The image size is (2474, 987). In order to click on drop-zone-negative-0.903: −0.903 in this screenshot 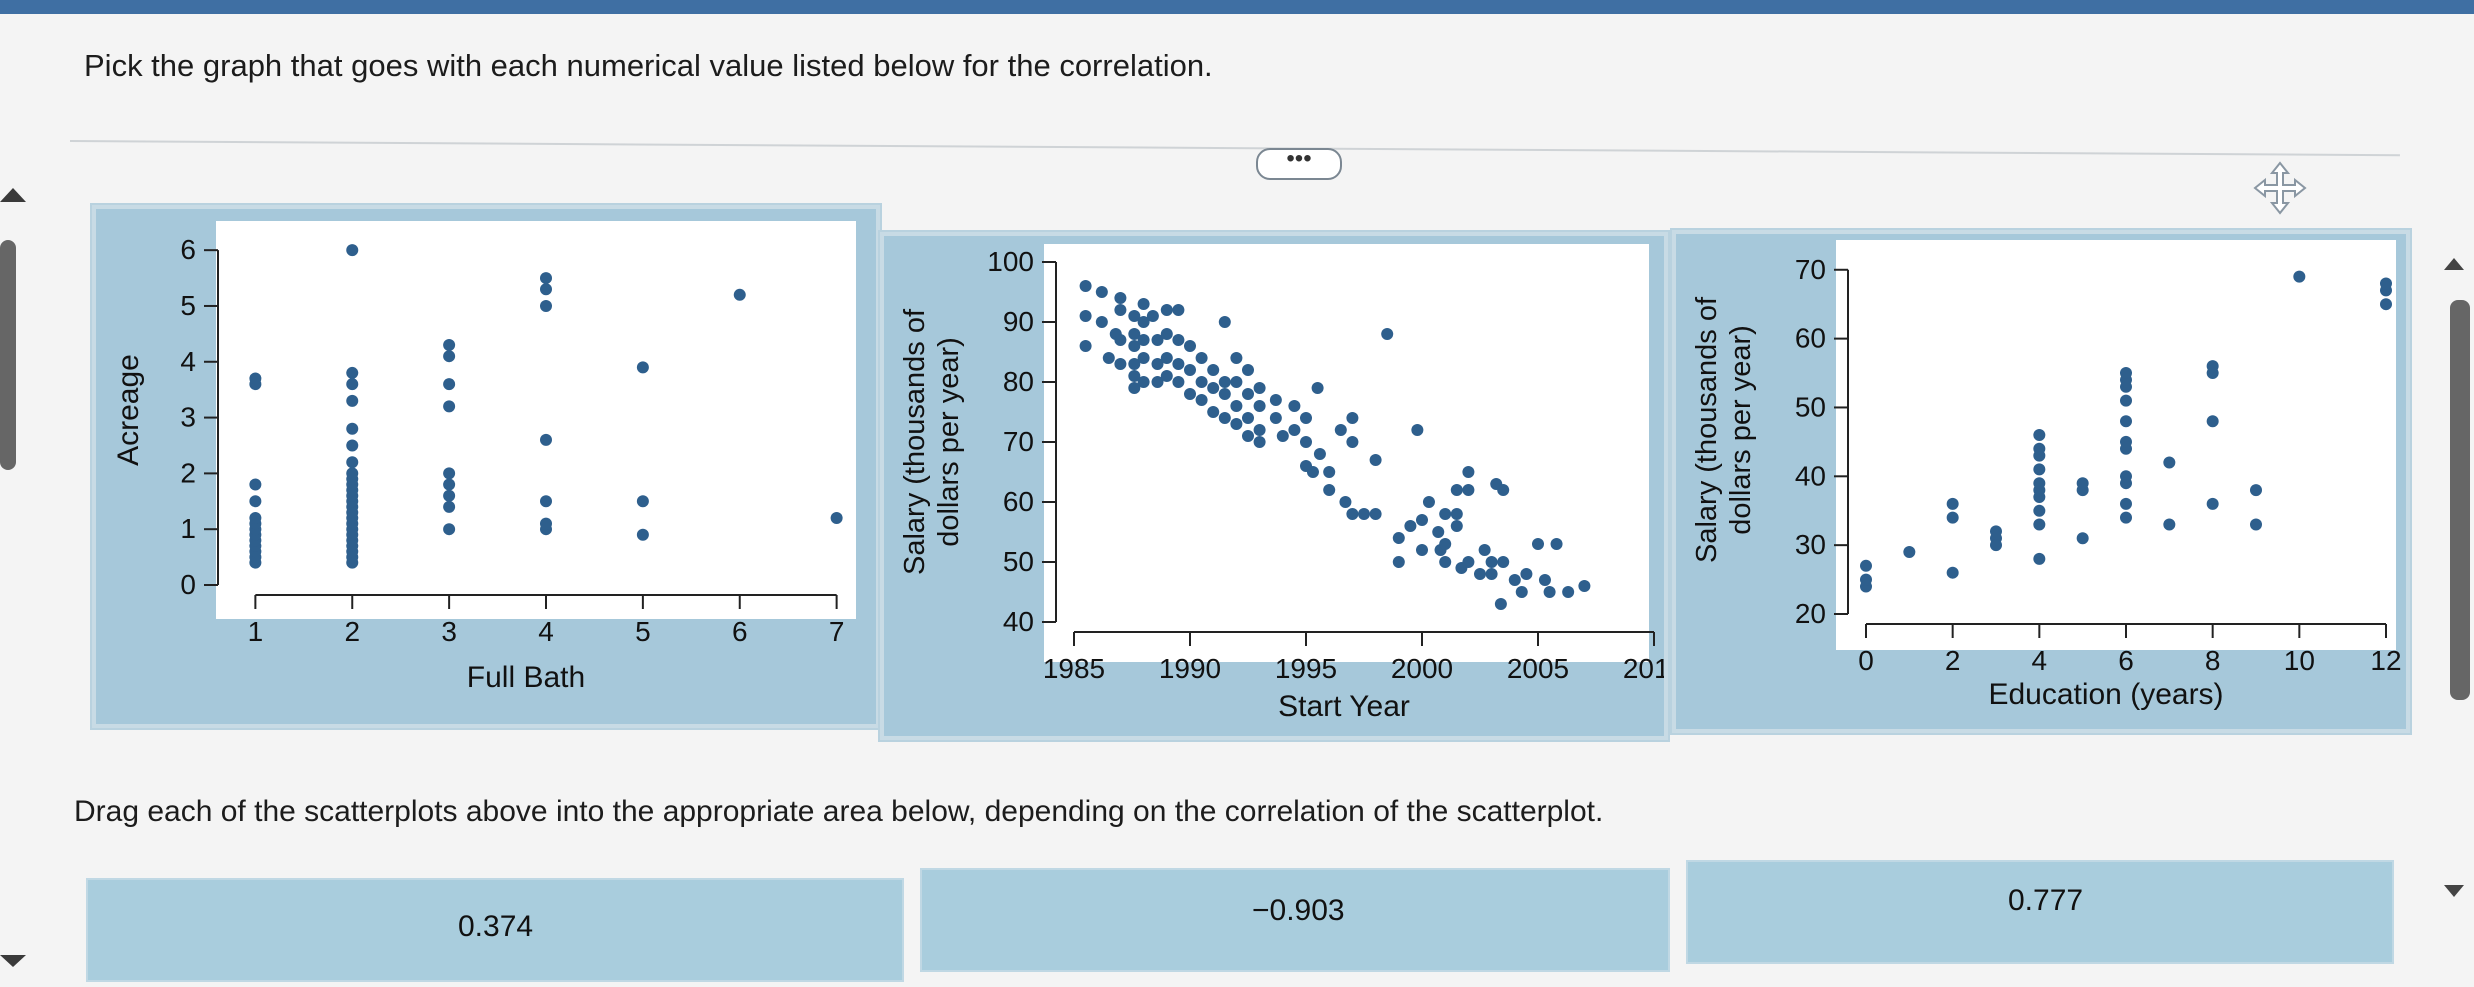, I will do `click(1295, 920)`.